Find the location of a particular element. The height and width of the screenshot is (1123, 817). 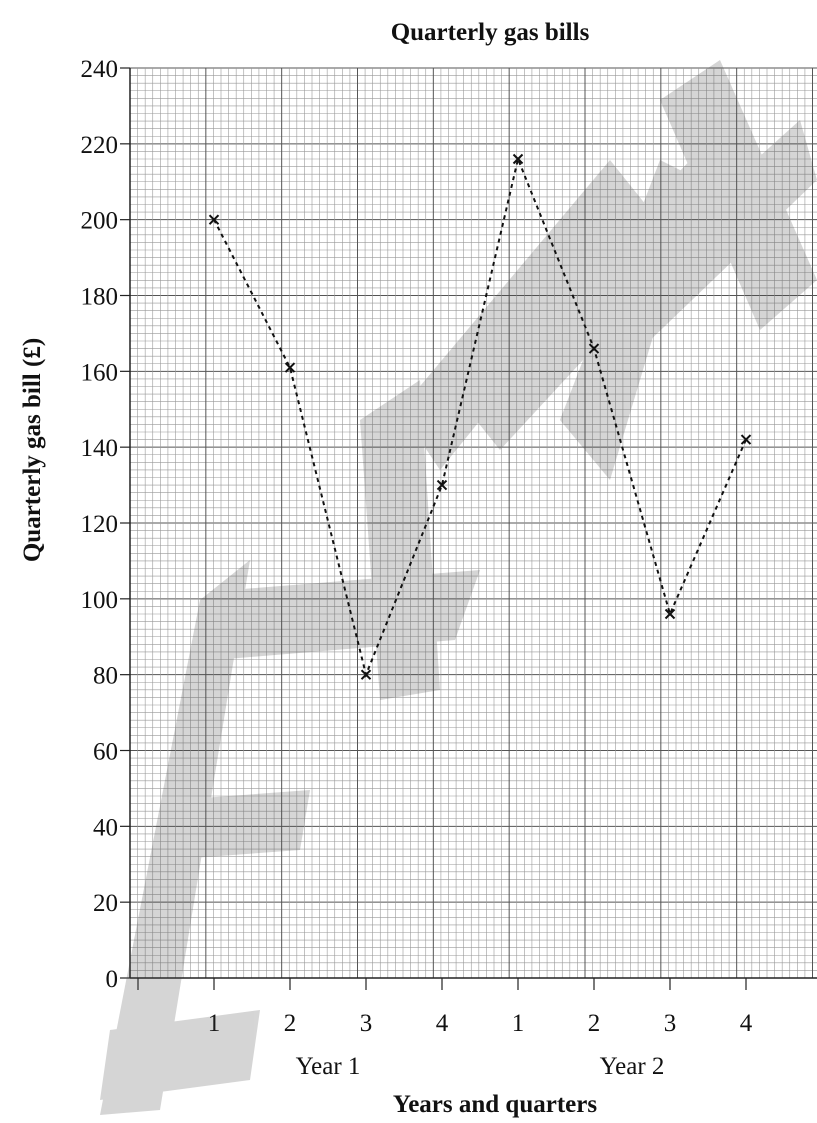

x-group-label: Year 1 is located at coordinates (328, 1066).